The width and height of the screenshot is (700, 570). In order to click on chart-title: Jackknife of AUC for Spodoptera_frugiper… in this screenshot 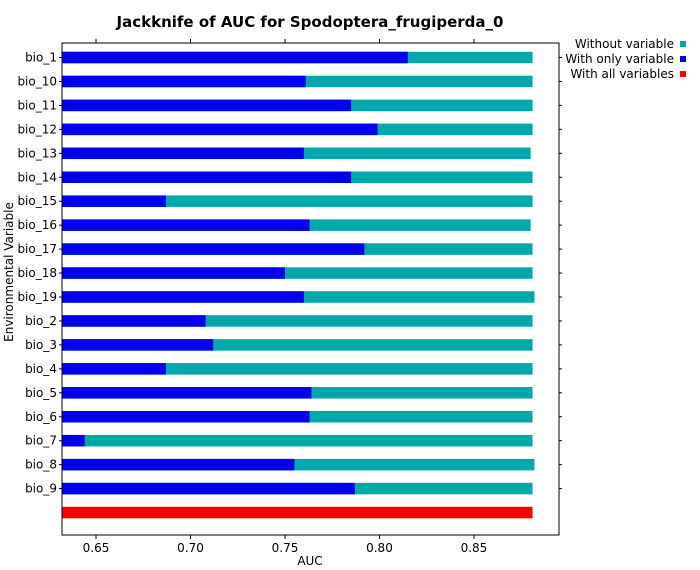, I will do `click(310, 22)`.